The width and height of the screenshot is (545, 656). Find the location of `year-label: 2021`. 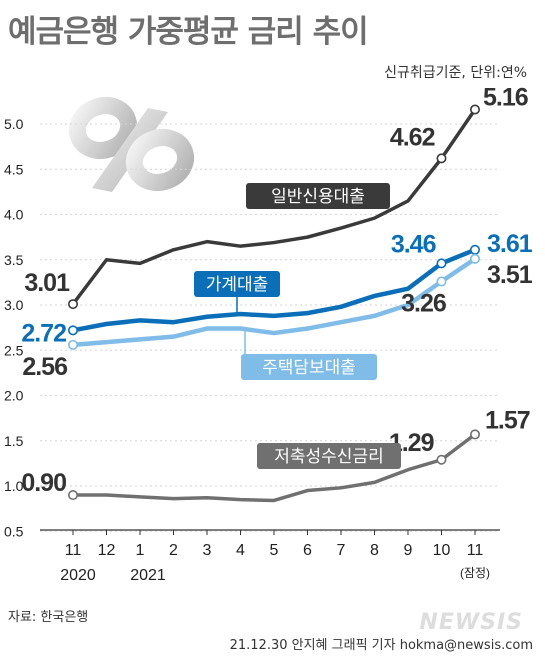

year-label: 2021 is located at coordinates (148, 575).